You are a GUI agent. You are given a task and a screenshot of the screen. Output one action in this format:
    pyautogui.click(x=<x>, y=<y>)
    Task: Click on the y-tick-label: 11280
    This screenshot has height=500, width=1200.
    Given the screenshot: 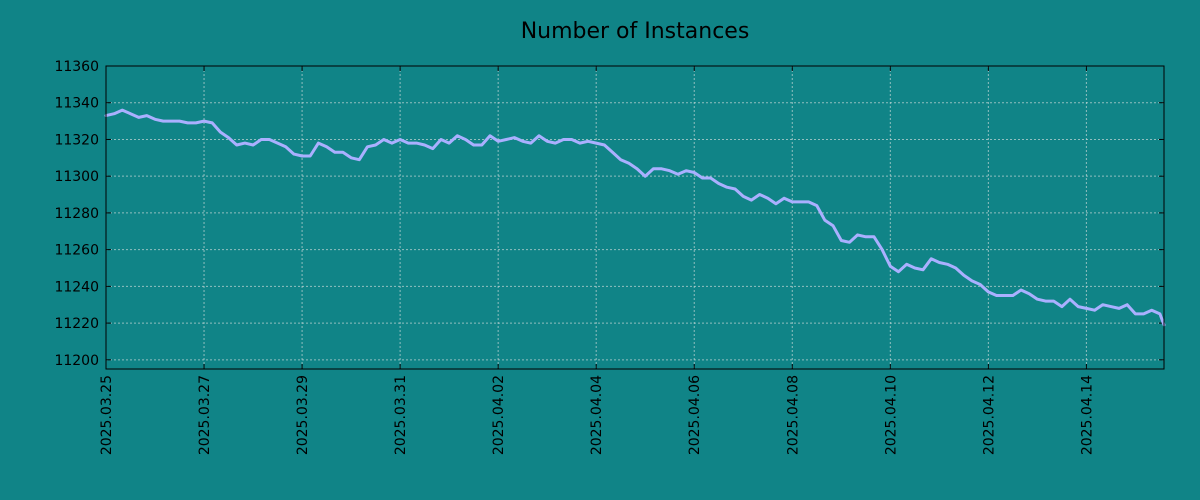 What is the action you would take?
    pyautogui.click(x=76, y=214)
    